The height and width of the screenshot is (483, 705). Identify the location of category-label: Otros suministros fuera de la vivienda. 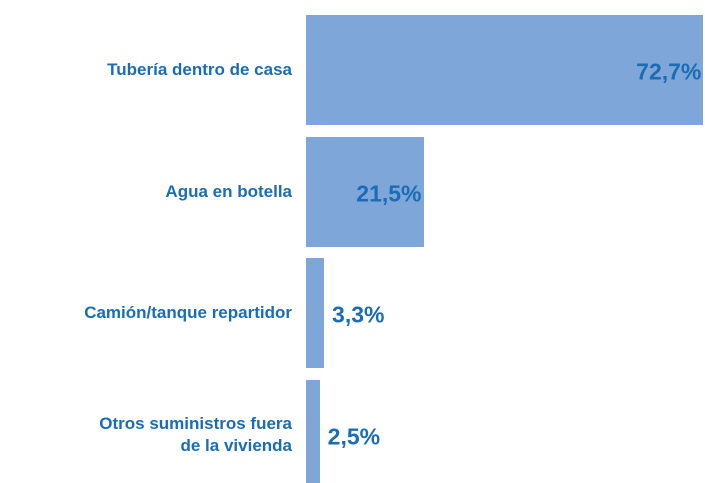
(195, 434).